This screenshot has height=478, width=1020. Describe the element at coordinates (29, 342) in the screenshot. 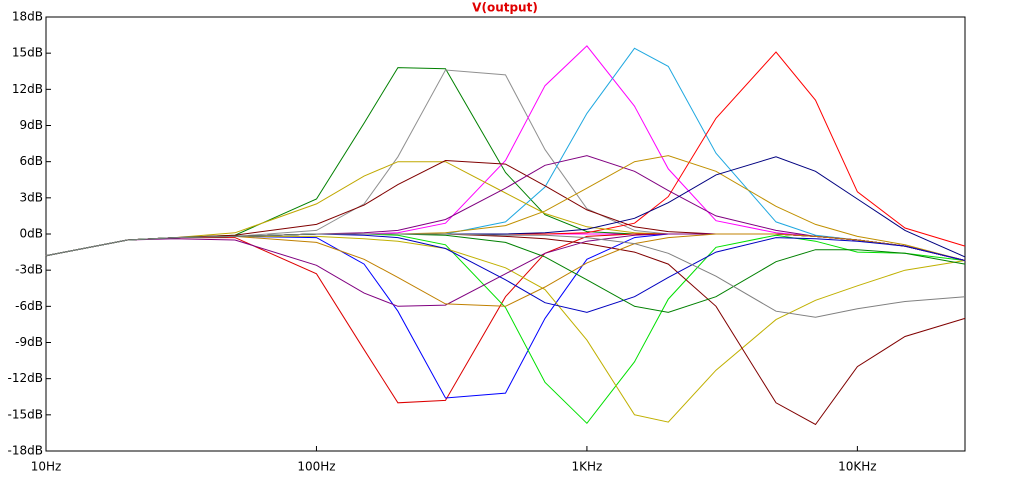

I see `y-tick-label: -9dB` at that location.